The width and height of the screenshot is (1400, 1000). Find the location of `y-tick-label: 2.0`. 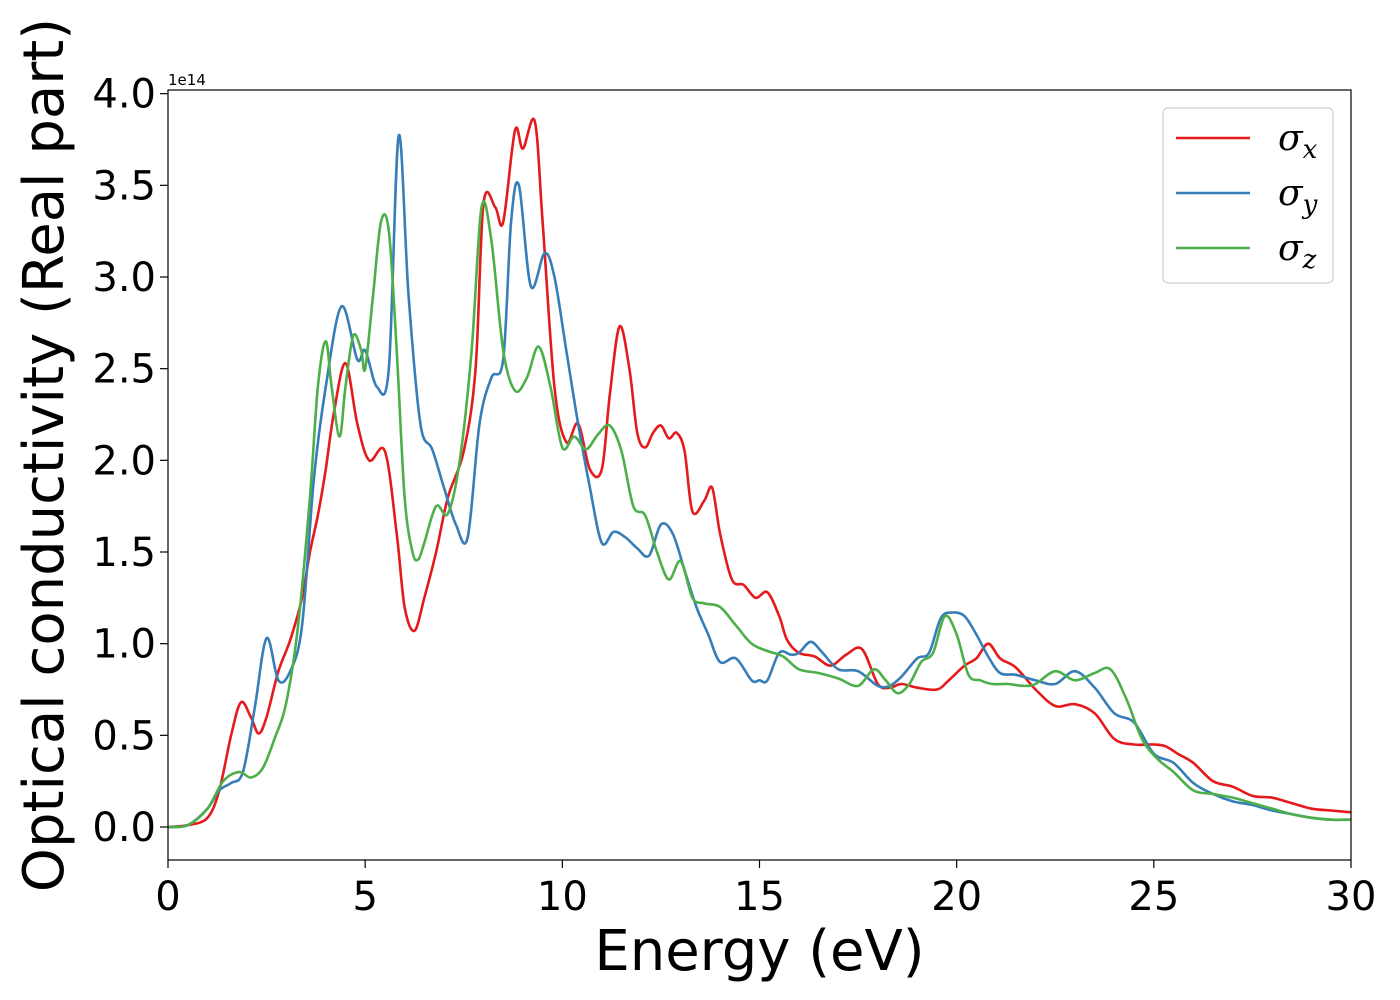

y-tick-label: 2.0 is located at coordinates (124, 461).